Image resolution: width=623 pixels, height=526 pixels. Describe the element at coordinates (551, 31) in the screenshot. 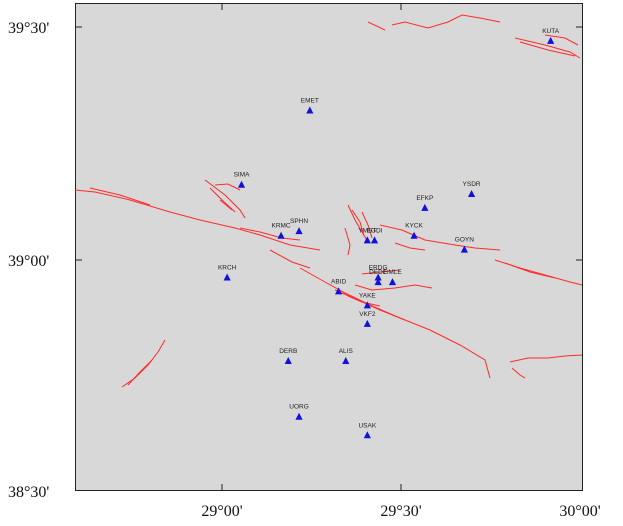

I see `station-label: KUTA` at that location.